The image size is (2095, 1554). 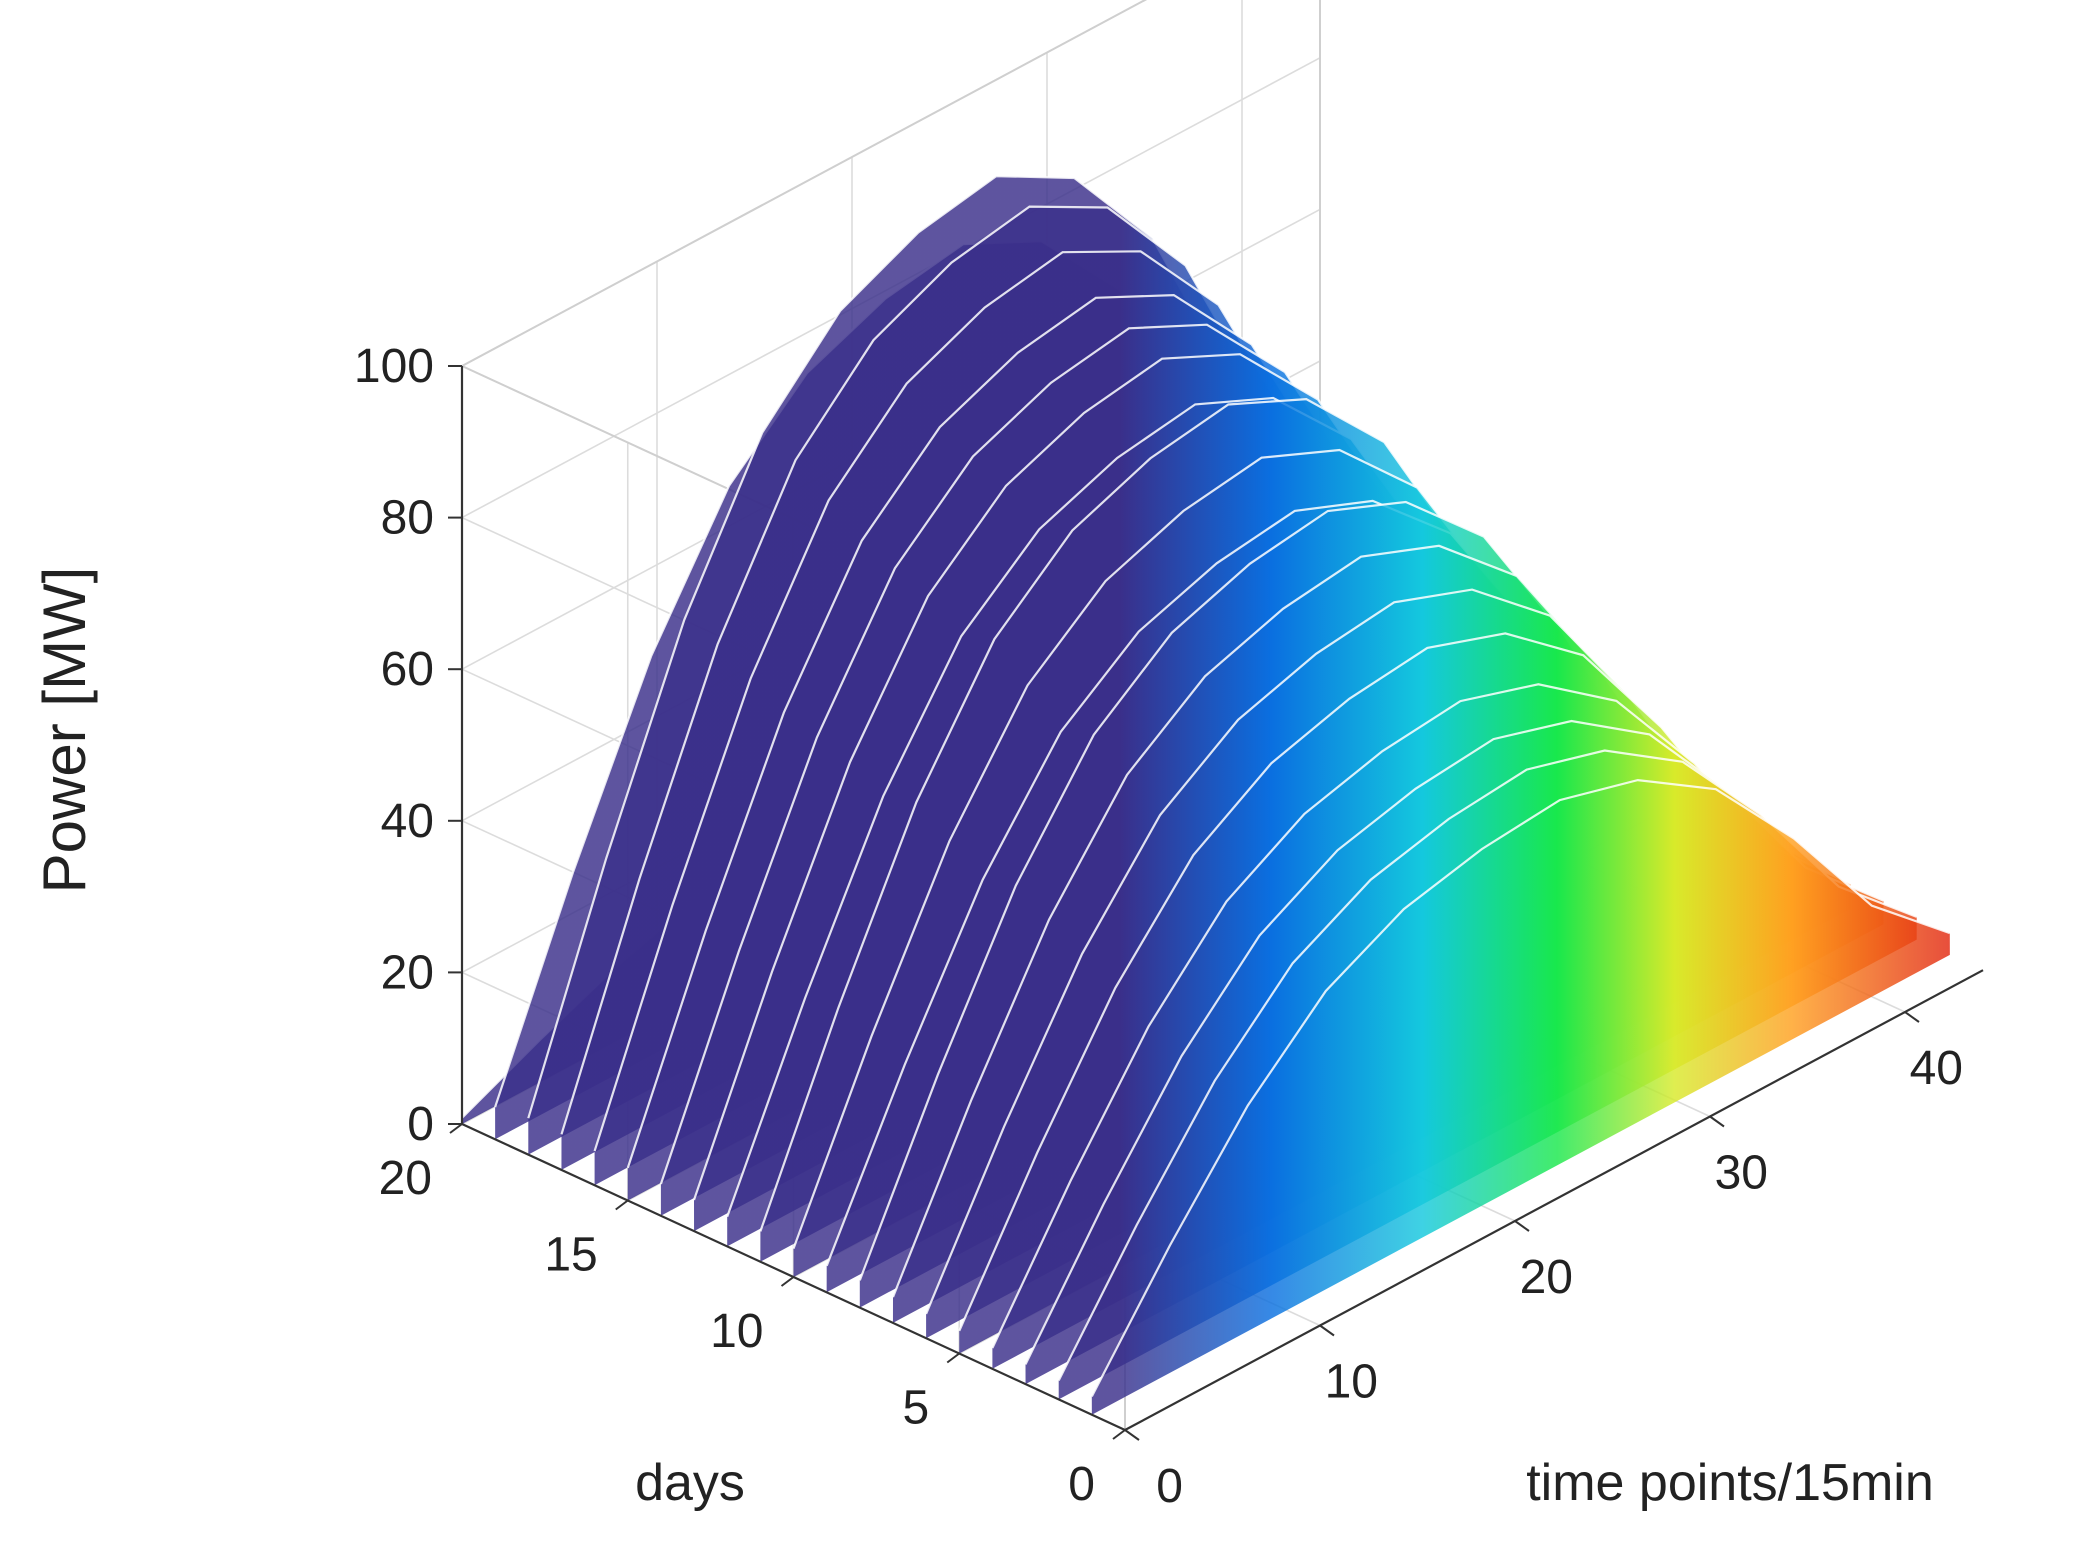 I want to click on x-axis-label: time points/15min, so click(x=1730, y=1483).